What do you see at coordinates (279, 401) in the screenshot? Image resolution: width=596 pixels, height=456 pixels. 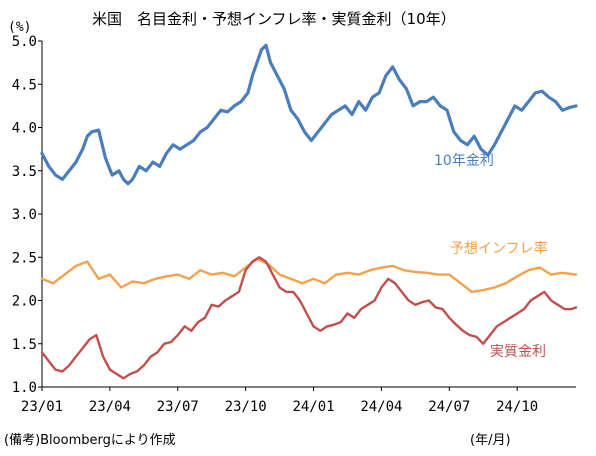 I see `x-axis-ticks: 23/01 23/04 23/07 23/10 24/01 24/04 24/07 24/10` at bounding box center [279, 401].